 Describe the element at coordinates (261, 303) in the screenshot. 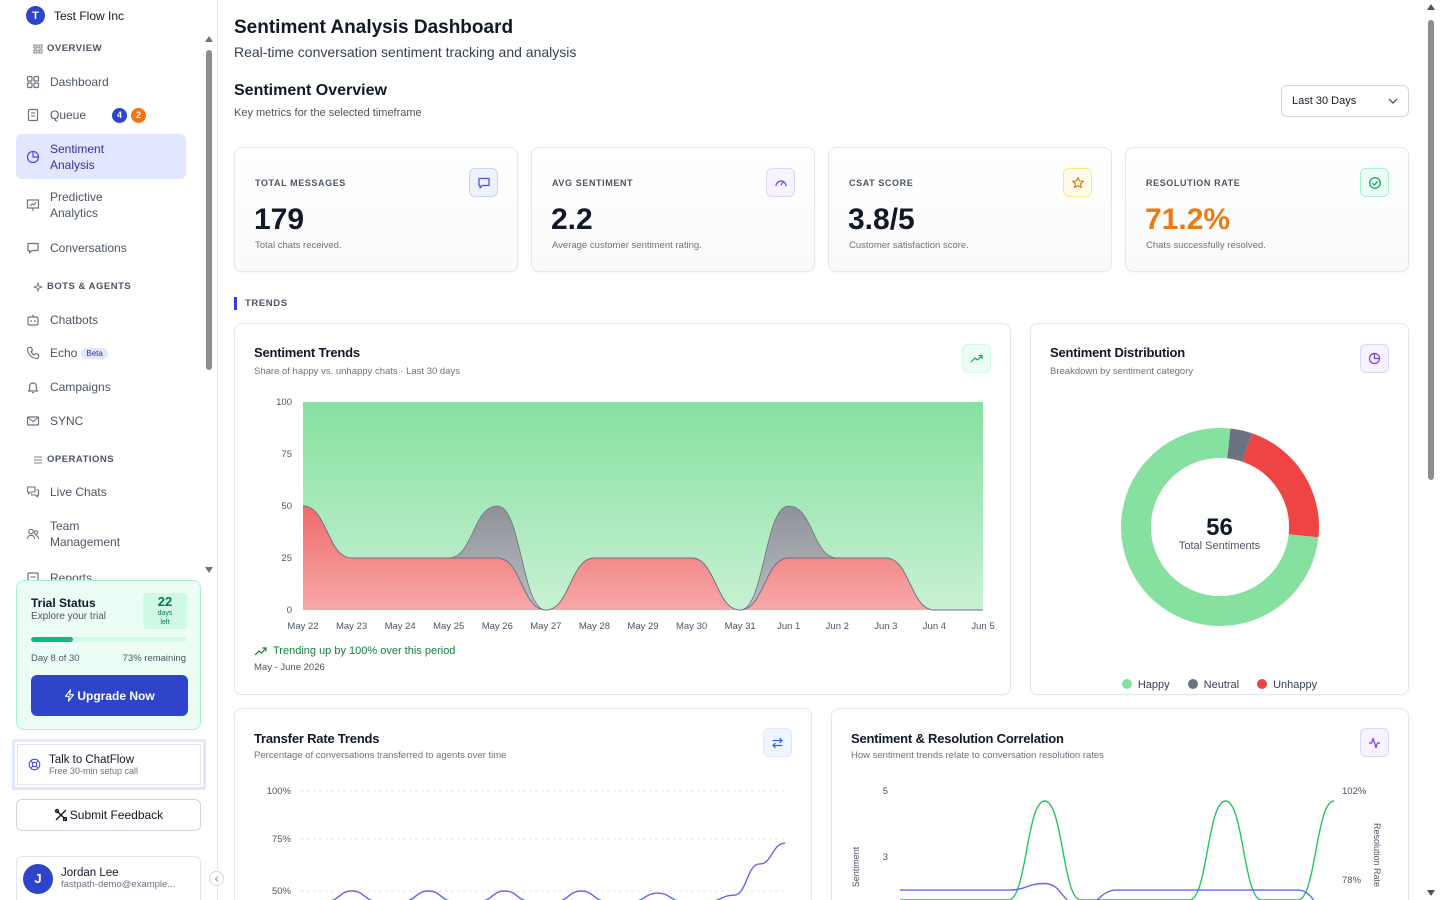

I see `trends-section-label: TRENDS` at that location.